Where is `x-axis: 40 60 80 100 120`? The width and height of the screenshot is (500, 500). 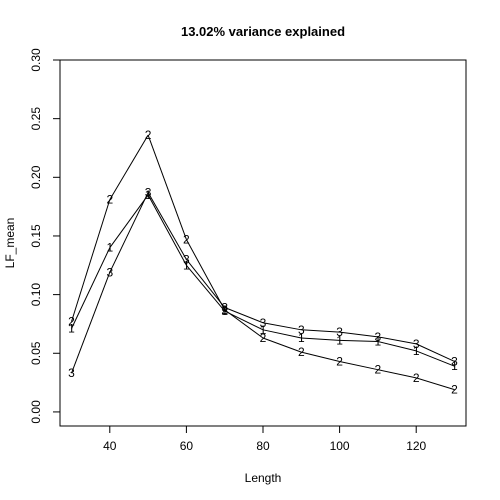
x-axis: 40 60 80 100 120 is located at coordinates (265, 439).